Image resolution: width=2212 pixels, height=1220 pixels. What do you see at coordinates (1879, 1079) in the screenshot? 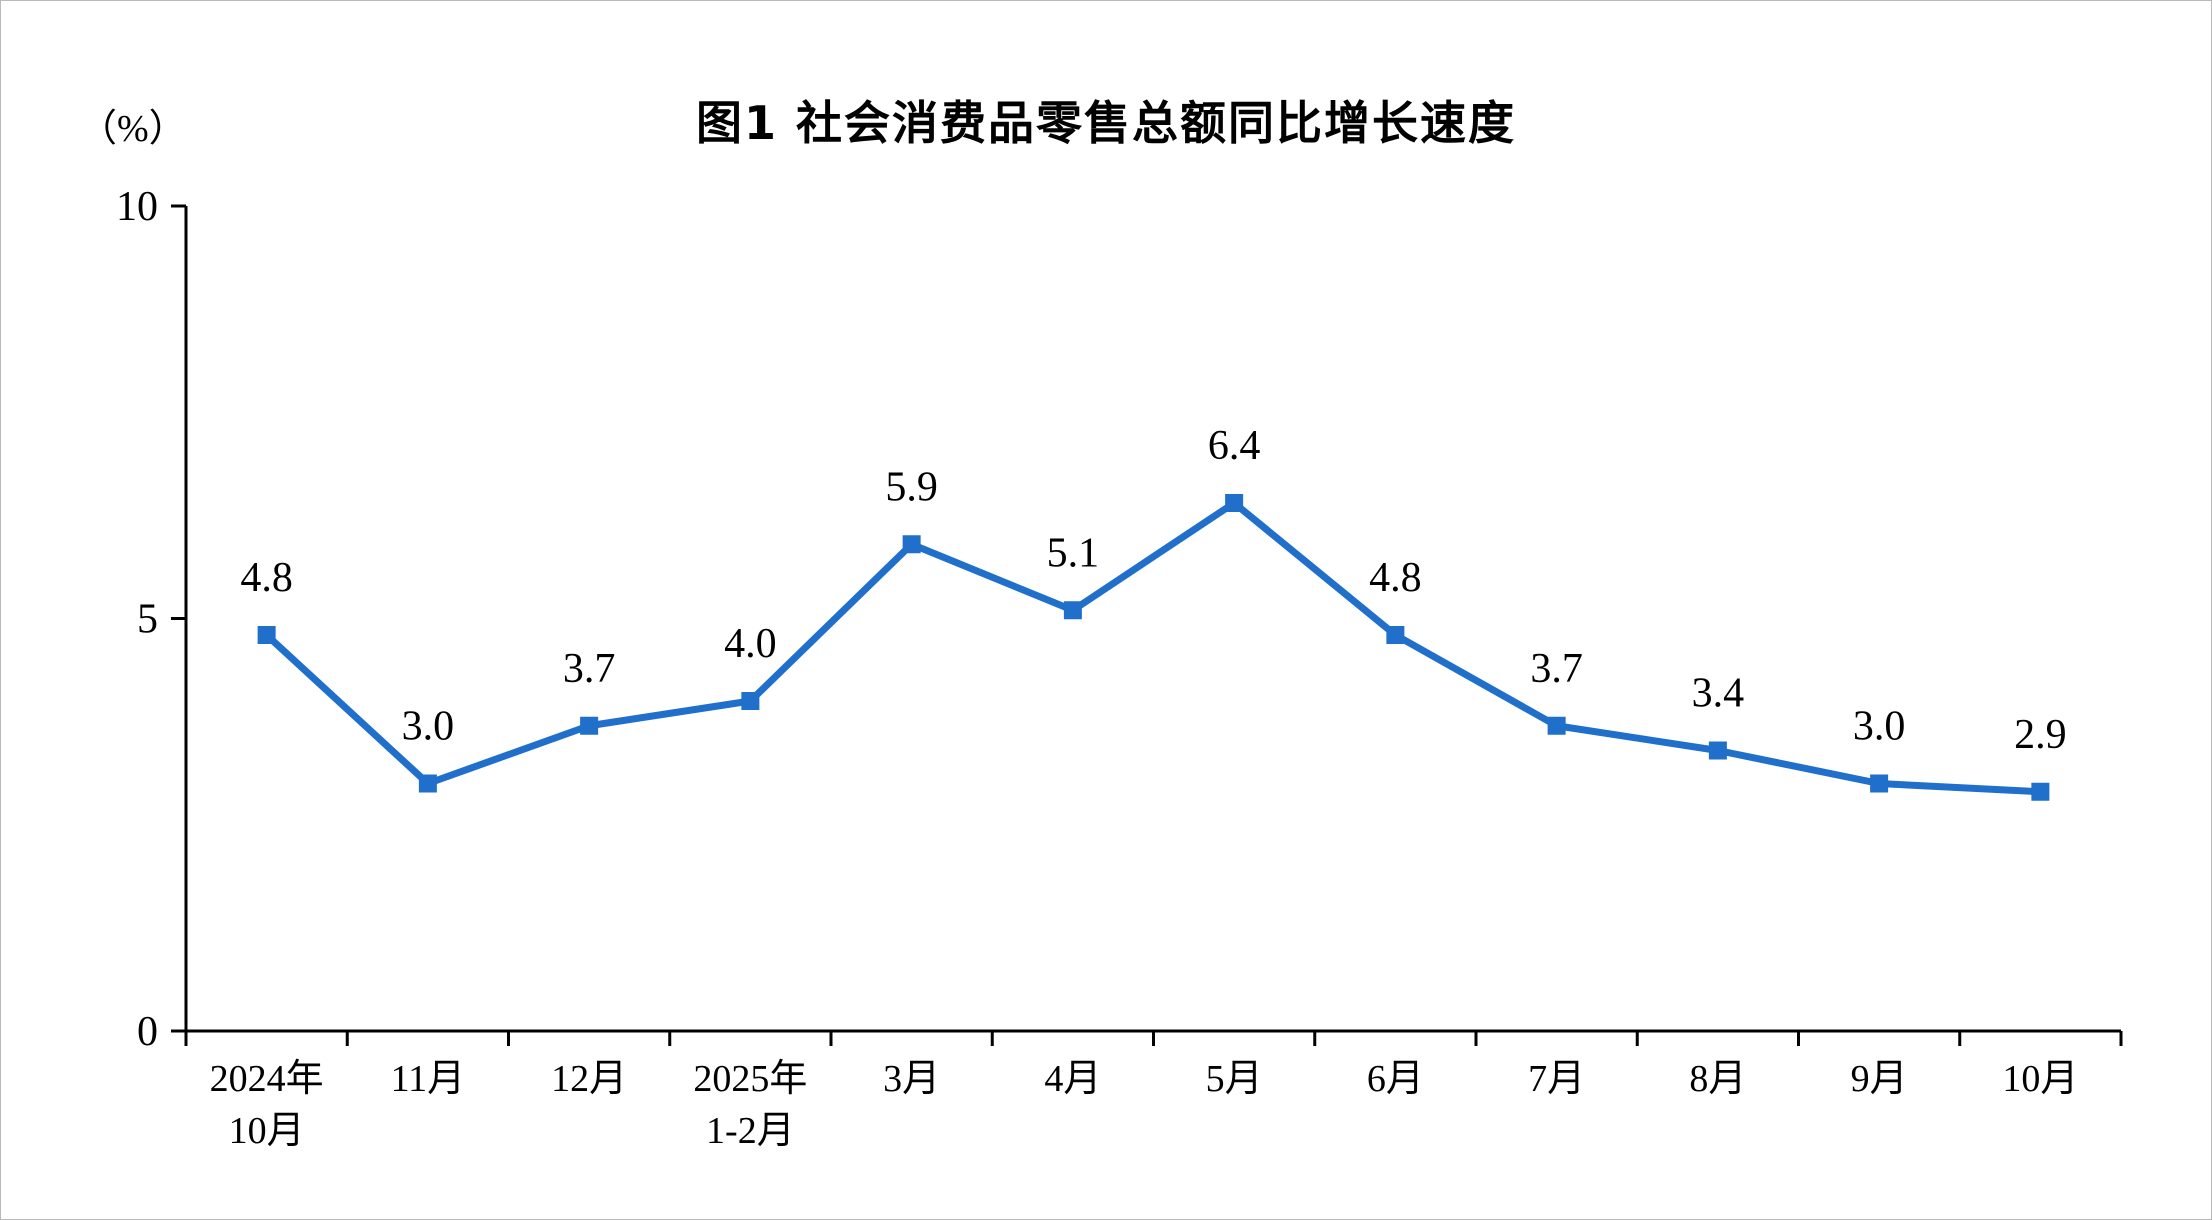
I see `x-tick-label: 9月` at bounding box center [1879, 1079].